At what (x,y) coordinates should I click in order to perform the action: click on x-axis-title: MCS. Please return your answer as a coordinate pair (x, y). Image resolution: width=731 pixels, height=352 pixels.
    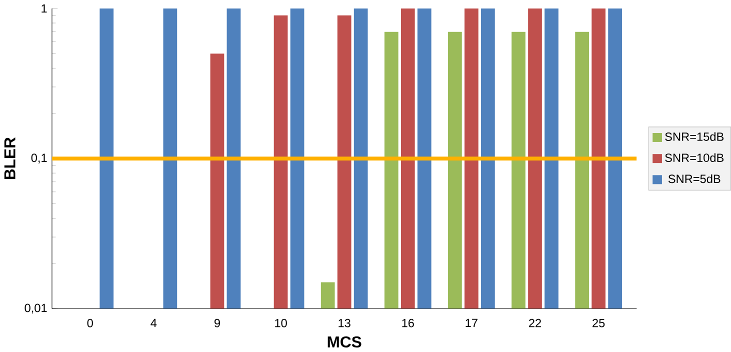
    Looking at the image, I should click on (345, 342).